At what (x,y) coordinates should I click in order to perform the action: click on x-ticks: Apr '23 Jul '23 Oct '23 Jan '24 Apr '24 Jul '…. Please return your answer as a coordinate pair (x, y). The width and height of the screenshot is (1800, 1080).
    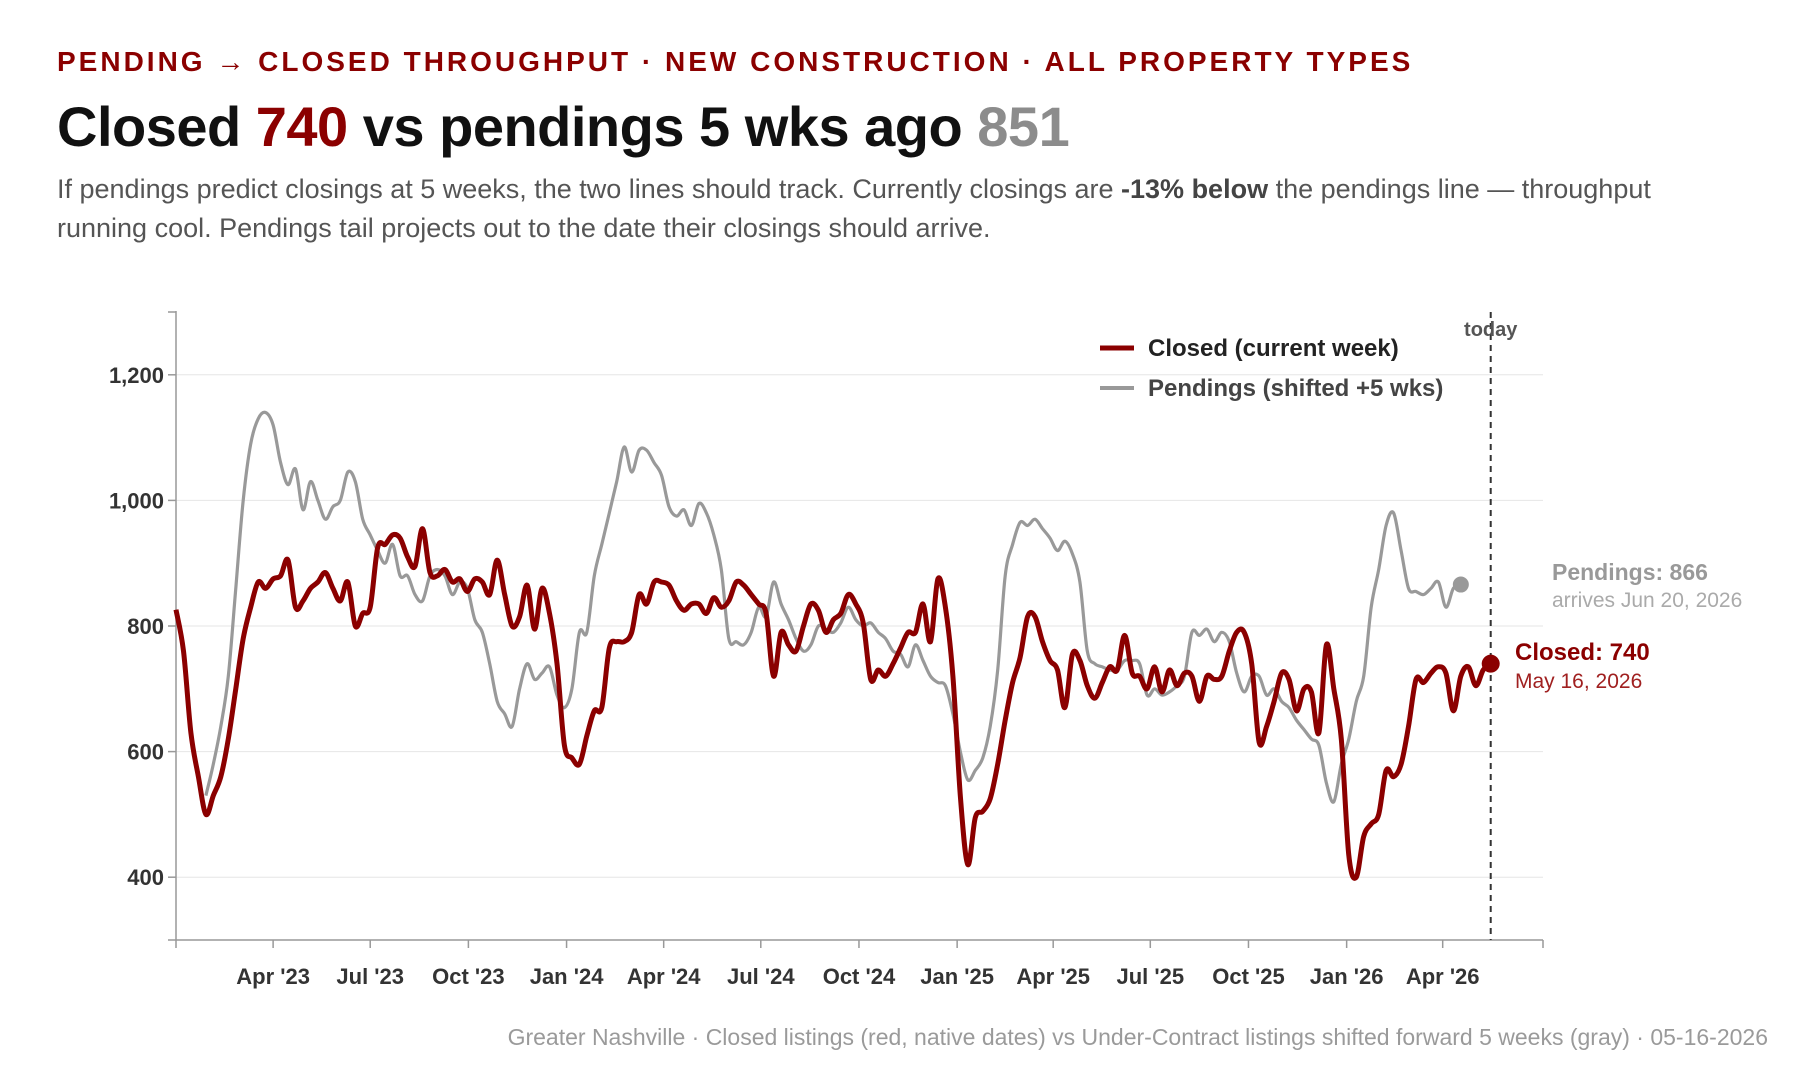
    Looking at the image, I should click on (859, 964).